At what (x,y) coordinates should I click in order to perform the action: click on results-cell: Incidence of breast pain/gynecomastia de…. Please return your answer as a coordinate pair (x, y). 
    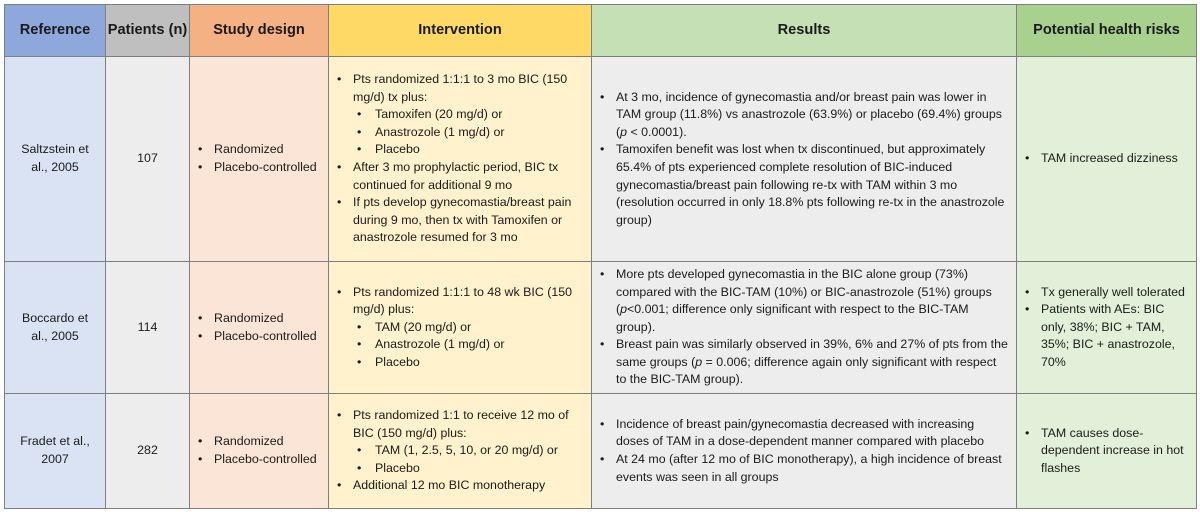
    Looking at the image, I should click on (804, 451).